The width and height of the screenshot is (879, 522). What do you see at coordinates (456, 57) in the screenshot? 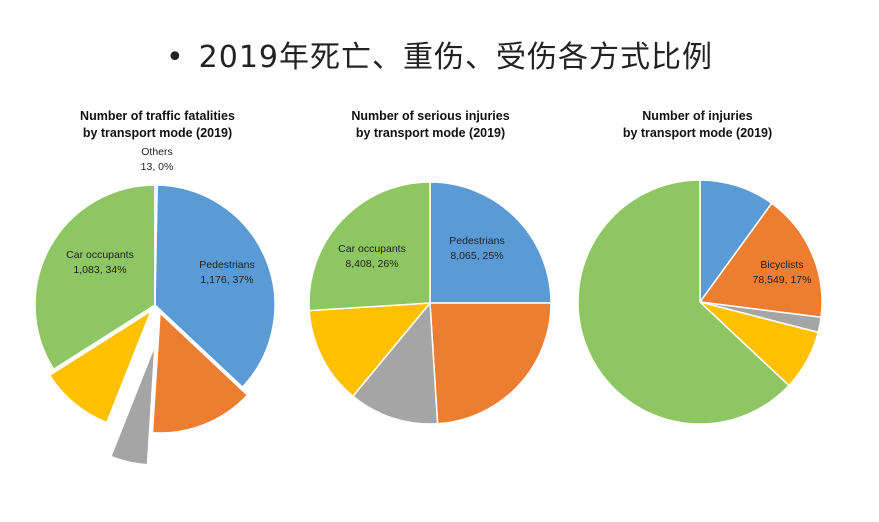
I see `slide-title-text: 2019年死亡、重伤、受伤各方式比例` at bounding box center [456, 57].